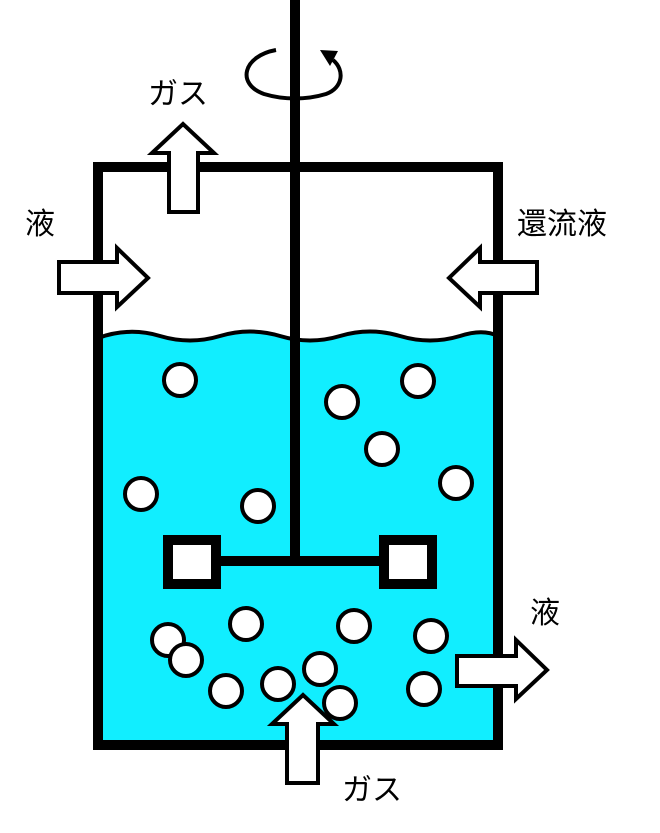 Image resolution: width=660 pixels, height=833 pixels. What do you see at coordinates (104, 277) in the screenshot?
I see `liquid-in-arrow` at bounding box center [104, 277].